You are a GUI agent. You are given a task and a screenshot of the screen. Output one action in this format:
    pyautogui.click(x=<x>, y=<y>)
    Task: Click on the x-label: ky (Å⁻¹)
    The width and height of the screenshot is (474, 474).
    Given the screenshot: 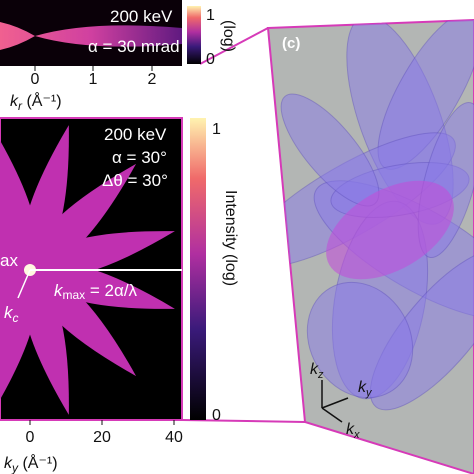 What is the action you would take?
    pyautogui.click(x=31, y=463)
    